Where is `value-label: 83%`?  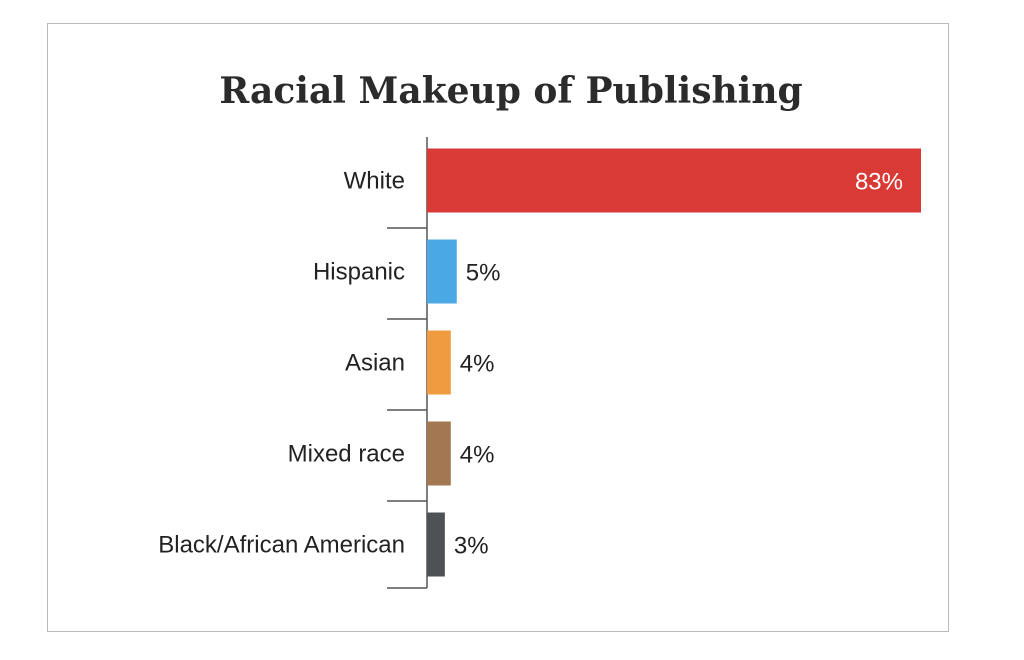
value-label: 83% is located at coordinates (879, 182).